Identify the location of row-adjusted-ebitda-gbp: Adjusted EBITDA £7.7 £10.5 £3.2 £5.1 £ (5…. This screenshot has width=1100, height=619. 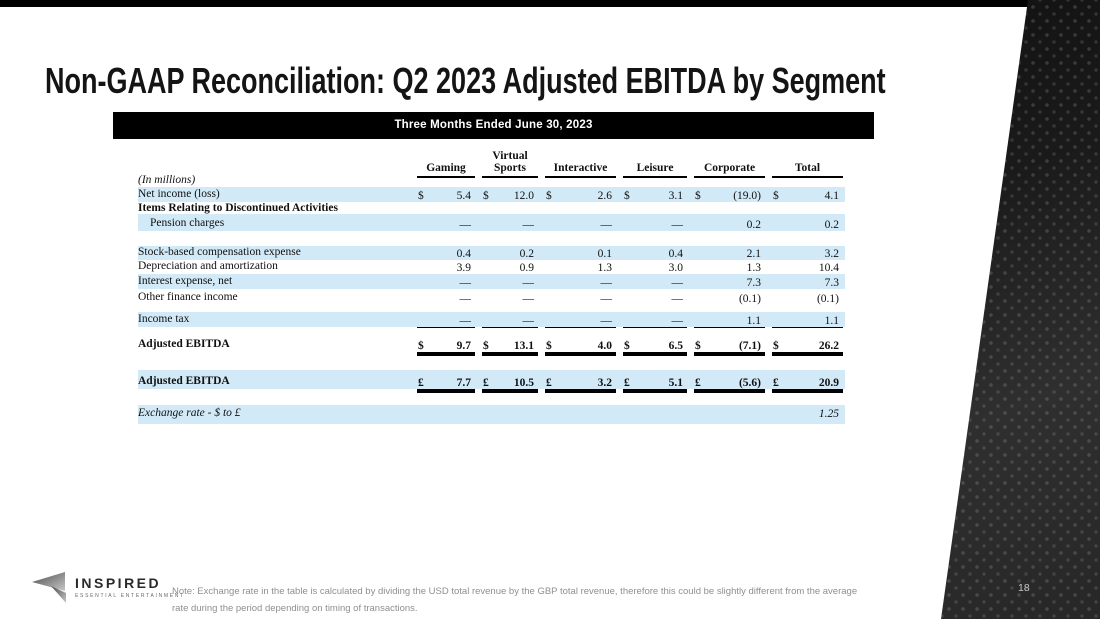
(491, 381).